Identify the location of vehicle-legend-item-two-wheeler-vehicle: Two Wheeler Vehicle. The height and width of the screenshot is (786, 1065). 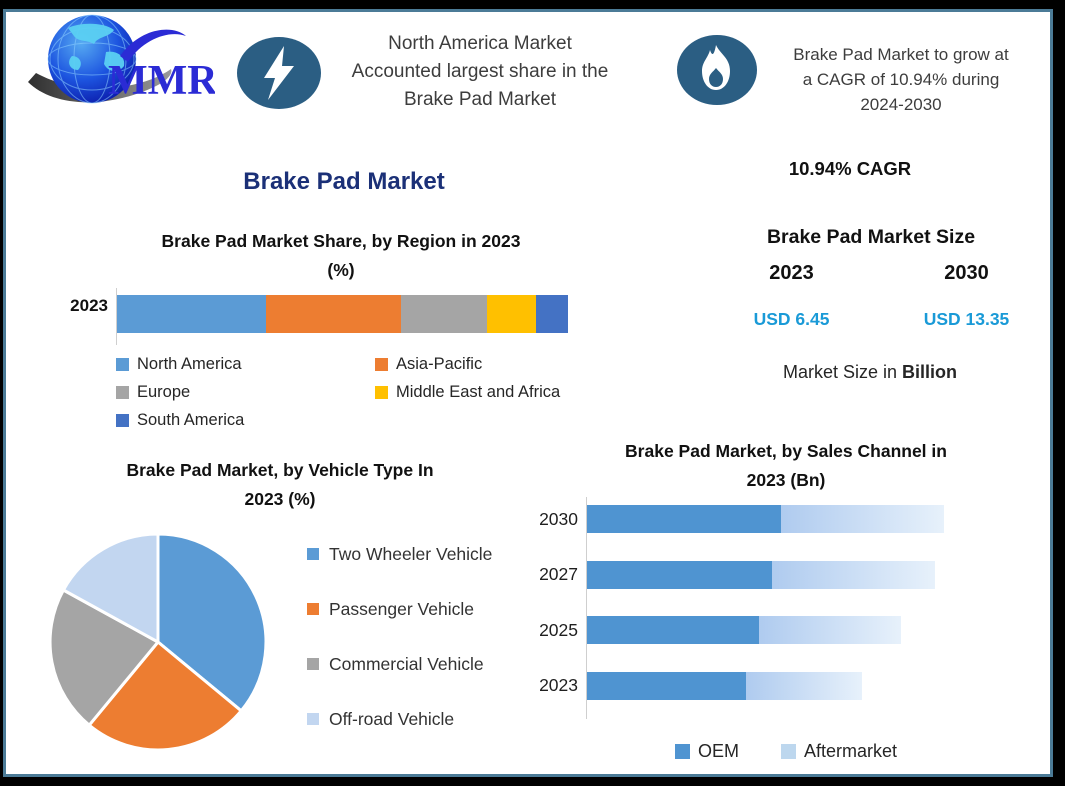
(422, 554).